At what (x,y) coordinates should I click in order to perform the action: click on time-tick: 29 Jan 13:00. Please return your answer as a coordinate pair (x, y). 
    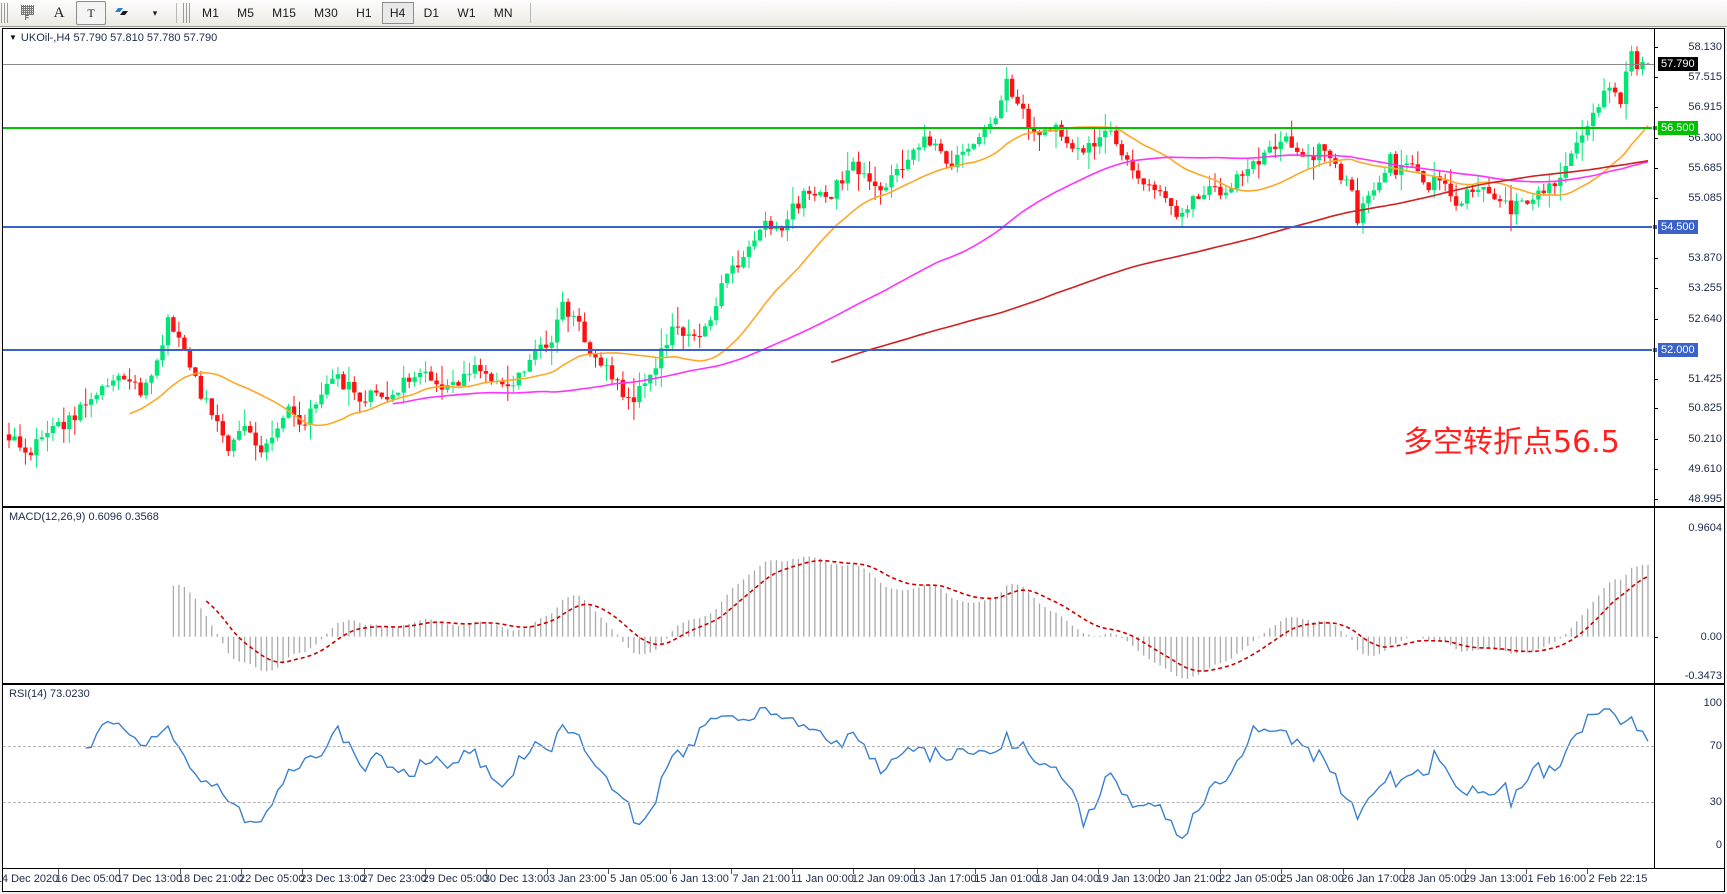
    Looking at the image, I should click on (1495, 879).